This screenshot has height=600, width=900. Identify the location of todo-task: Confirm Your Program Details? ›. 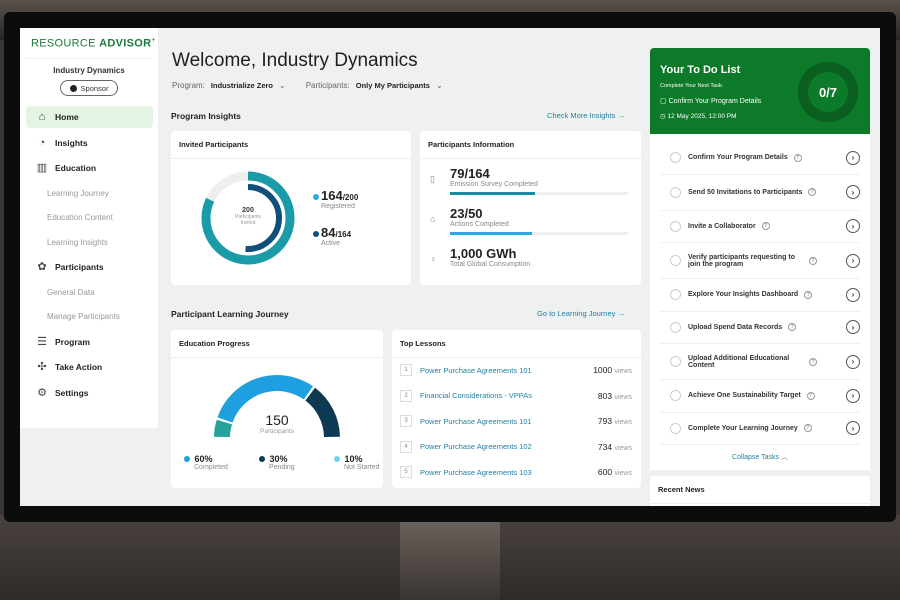
(760, 158).